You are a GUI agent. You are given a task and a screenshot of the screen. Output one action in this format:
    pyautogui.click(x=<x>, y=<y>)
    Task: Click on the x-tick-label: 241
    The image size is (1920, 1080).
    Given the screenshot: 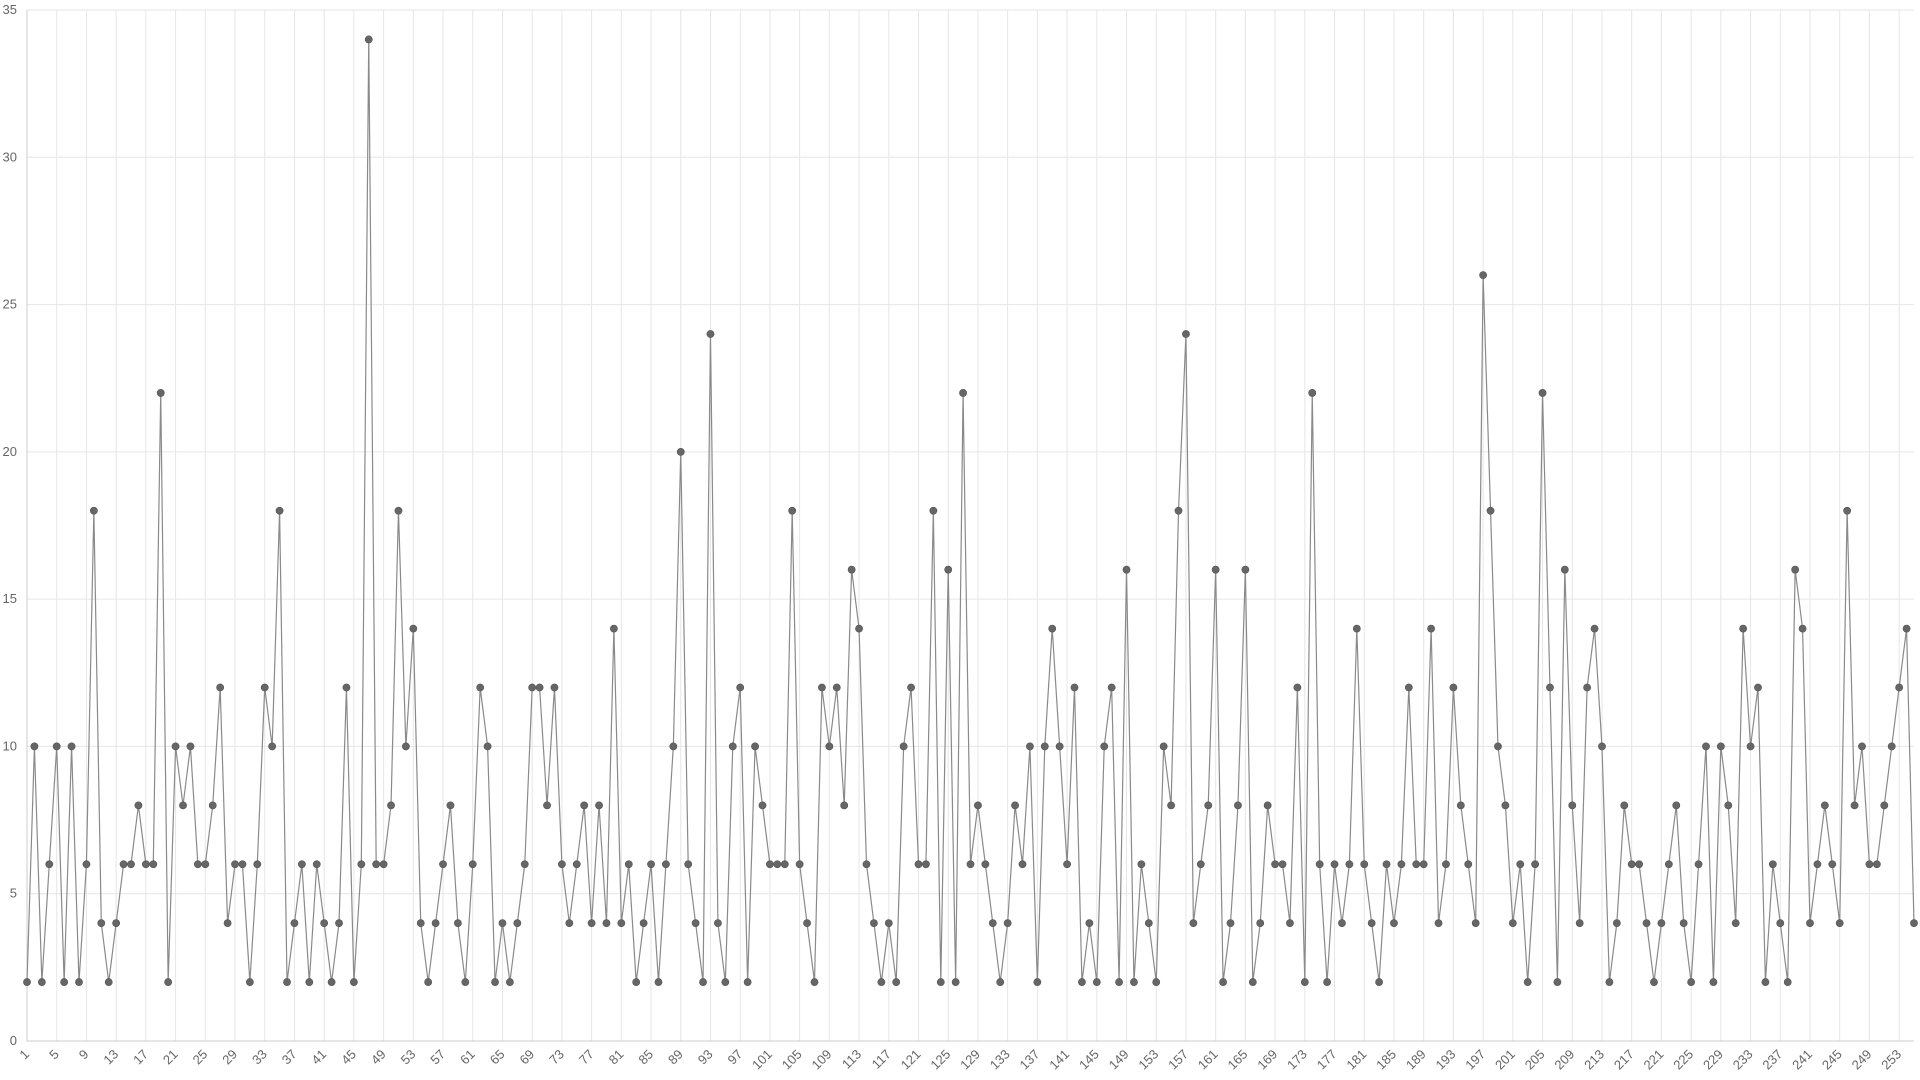 What is the action you would take?
    pyautogui.click(x=1802, y=1060)
    